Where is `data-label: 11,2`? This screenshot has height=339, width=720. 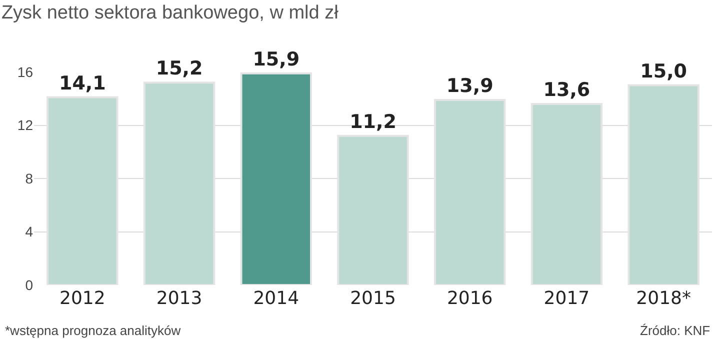 data-label: 11,2 is located at coordinates (373, 121).